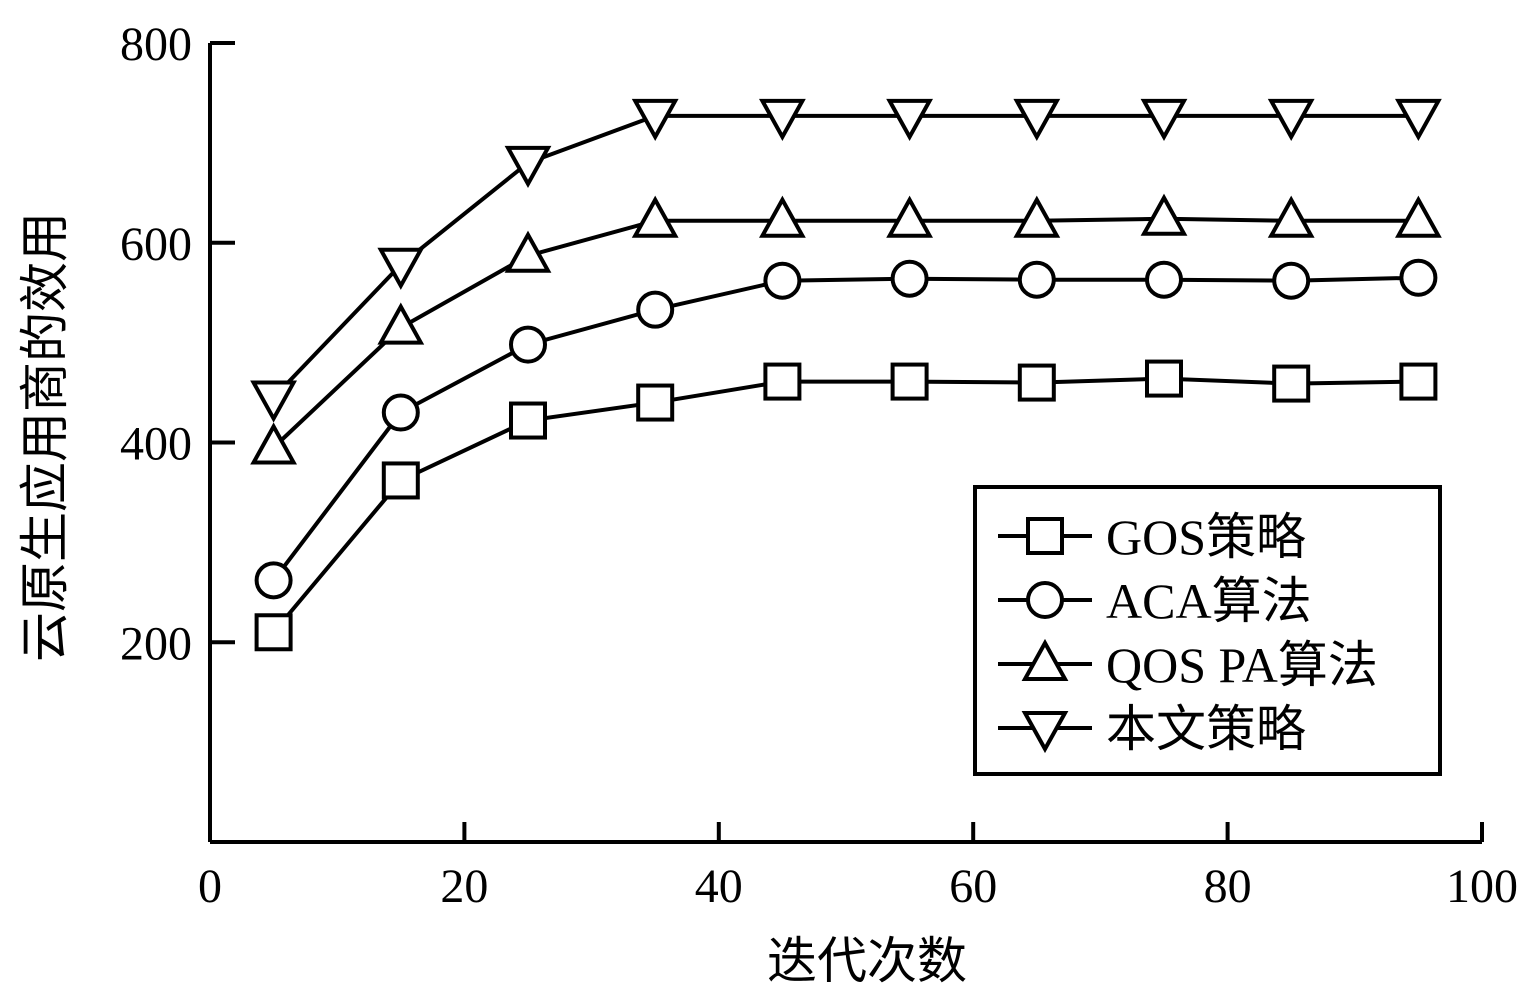 This screenshot has height=994, width=1533. What do you see at coordinates (973, 886) in the screenshot?
I see `x-tick-label: 60` at bounding box center [973, 886].